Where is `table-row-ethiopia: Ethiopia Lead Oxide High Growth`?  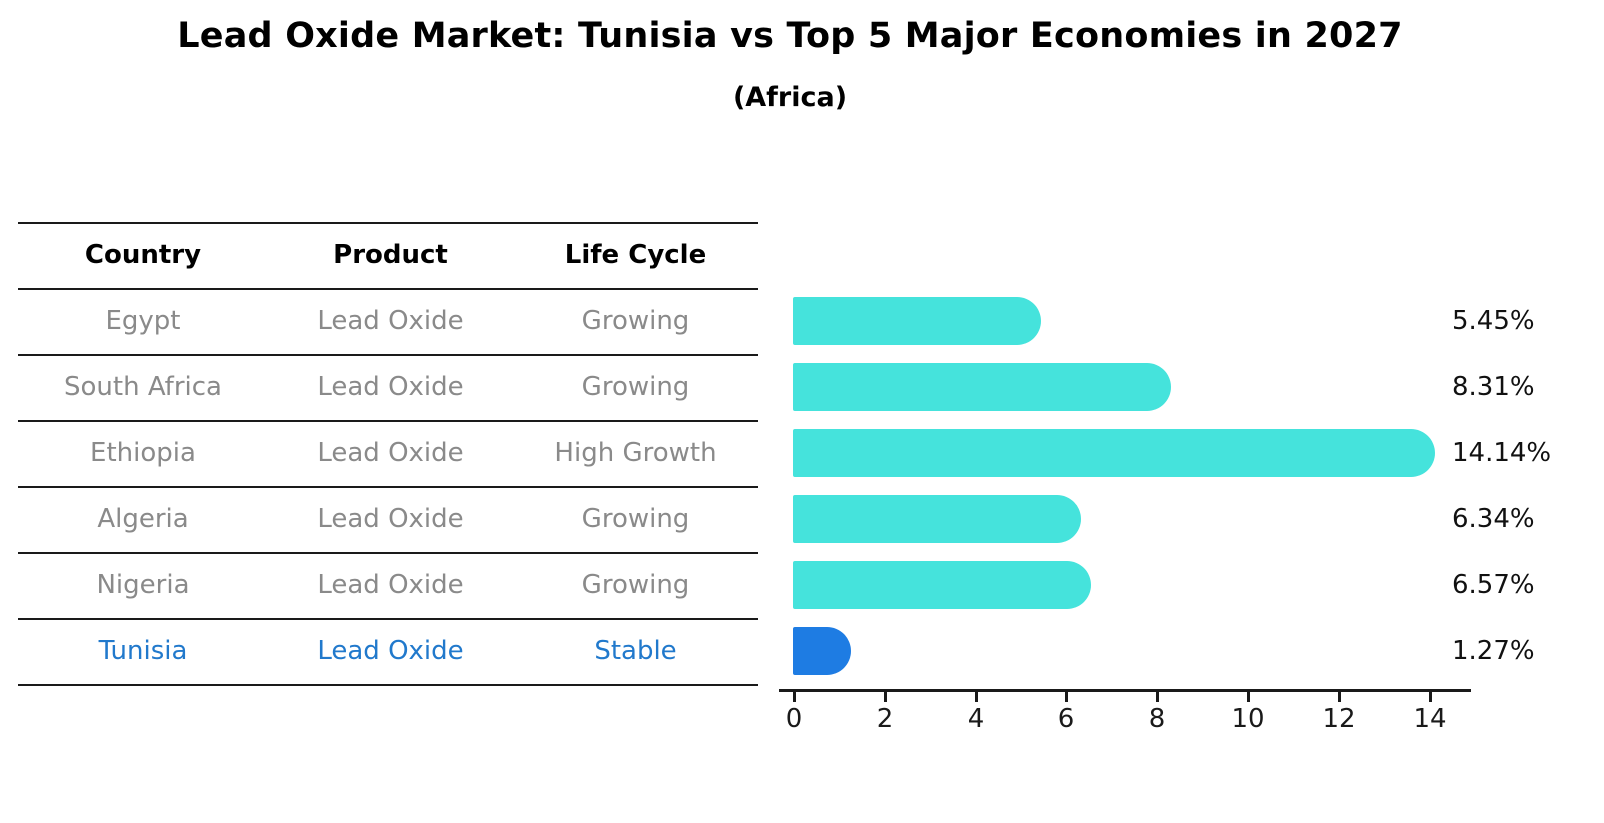
table-row-ethiopia: Ethiopia Lead Oxide High Growth is located at coordinates (388, 453).